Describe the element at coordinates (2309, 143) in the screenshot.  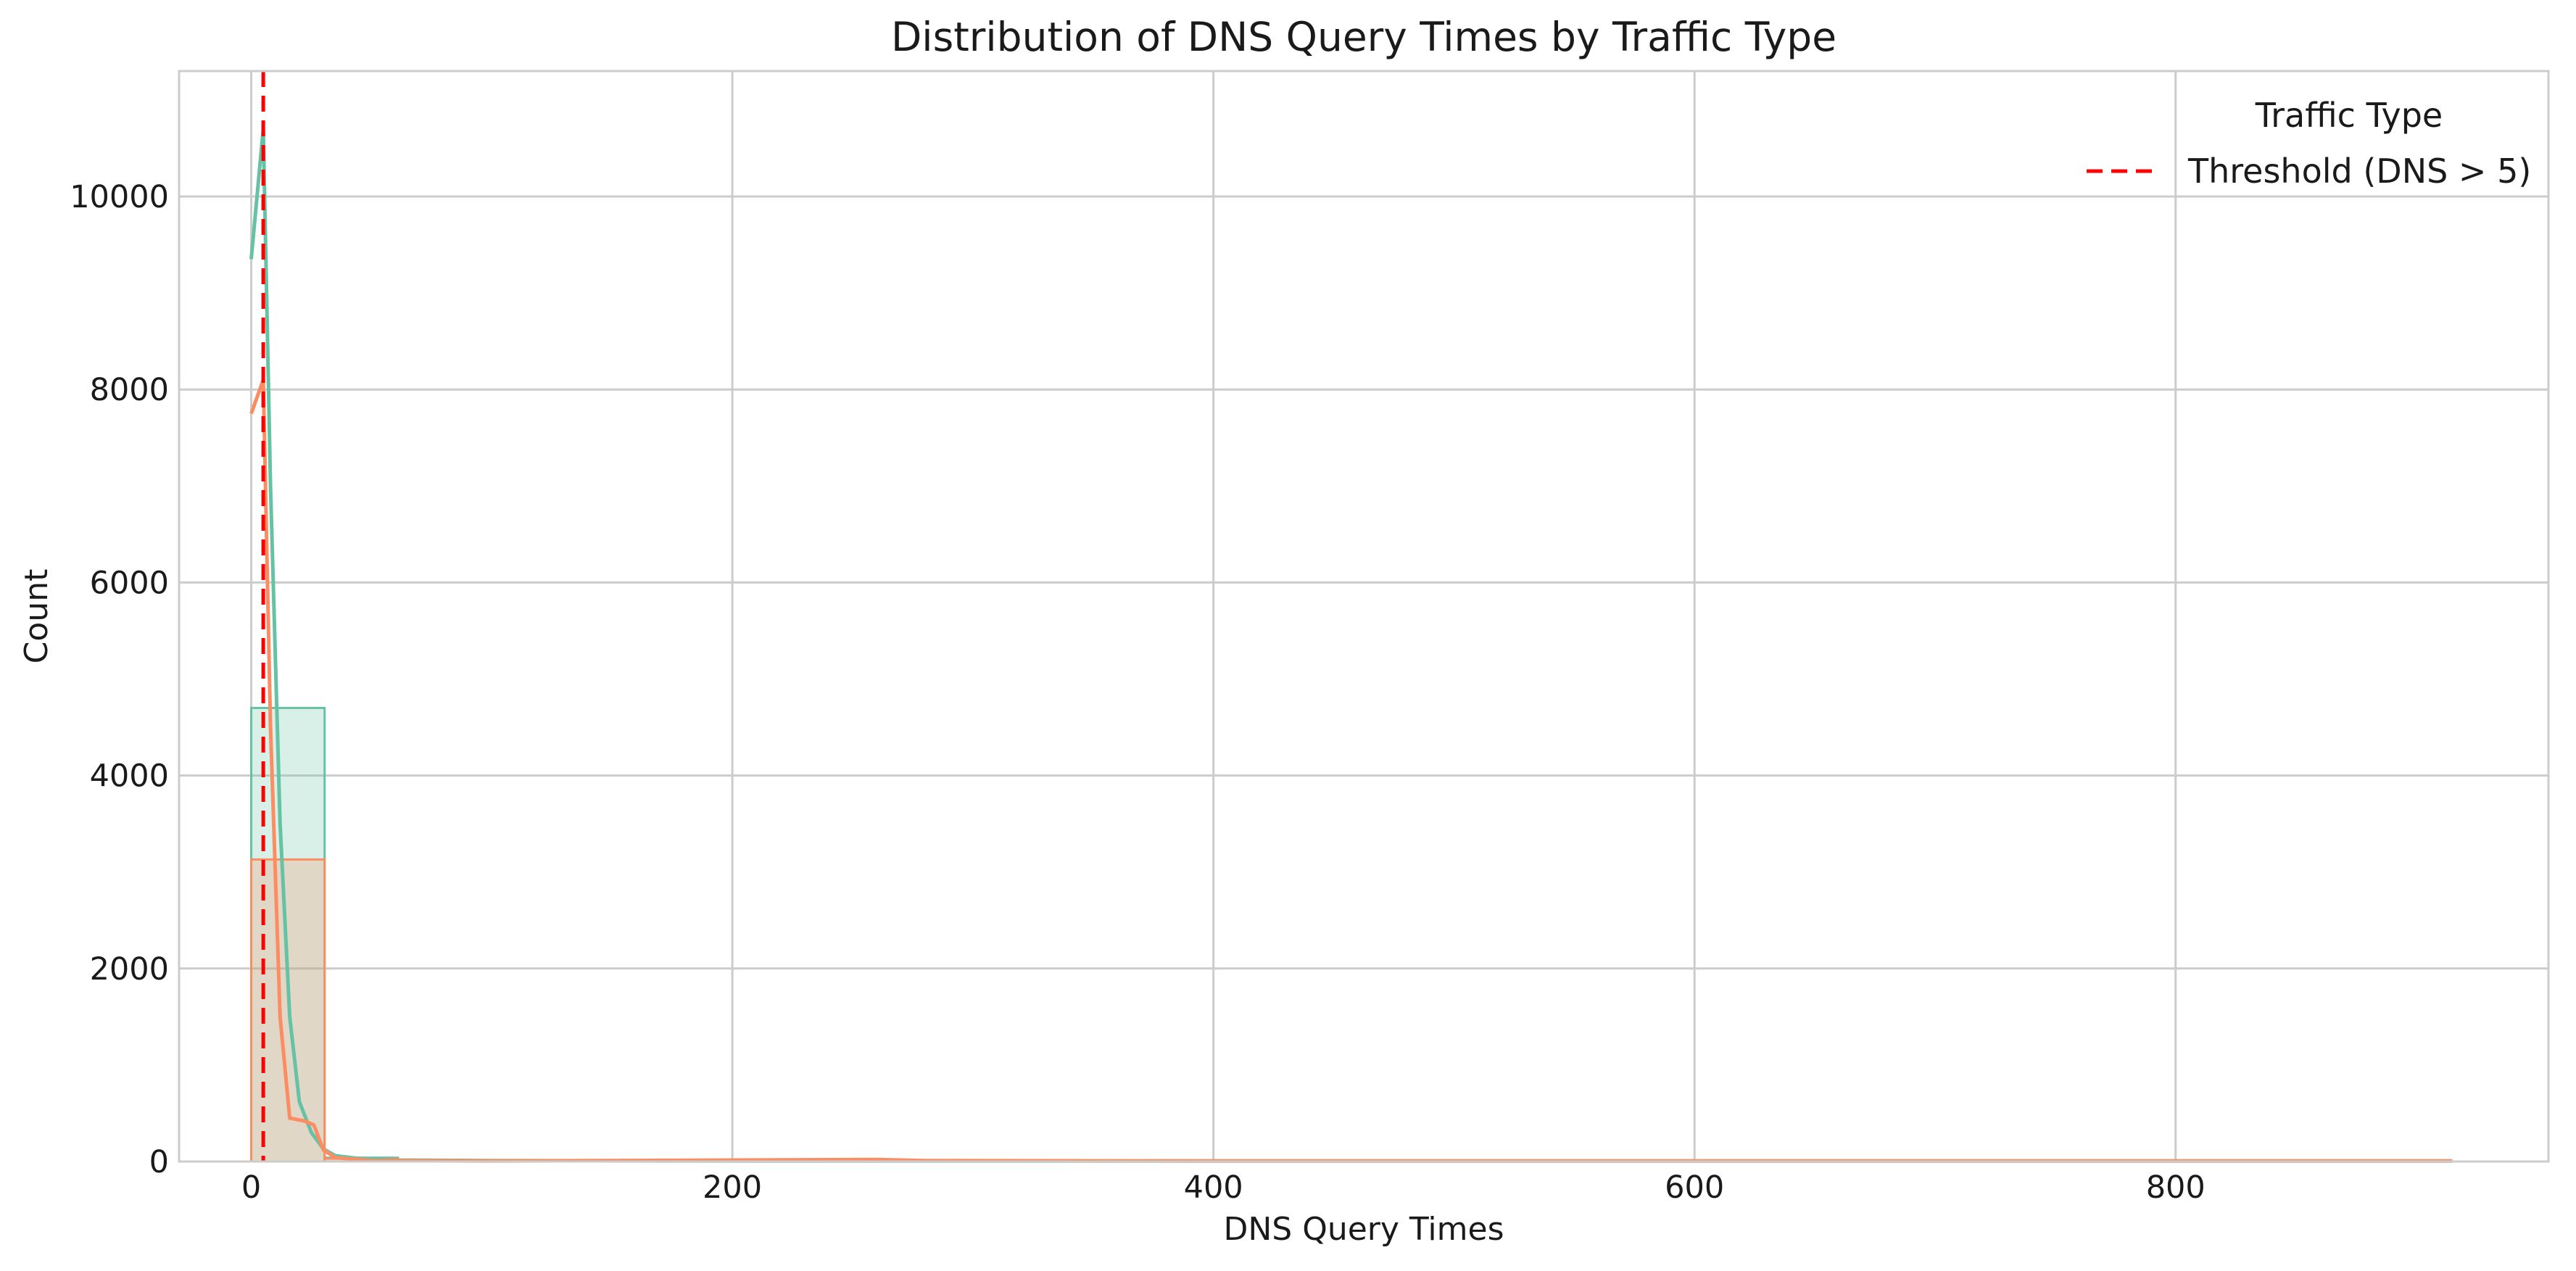
I see `legend: Traffic Type Threshold (DNS > 5)` at that location.